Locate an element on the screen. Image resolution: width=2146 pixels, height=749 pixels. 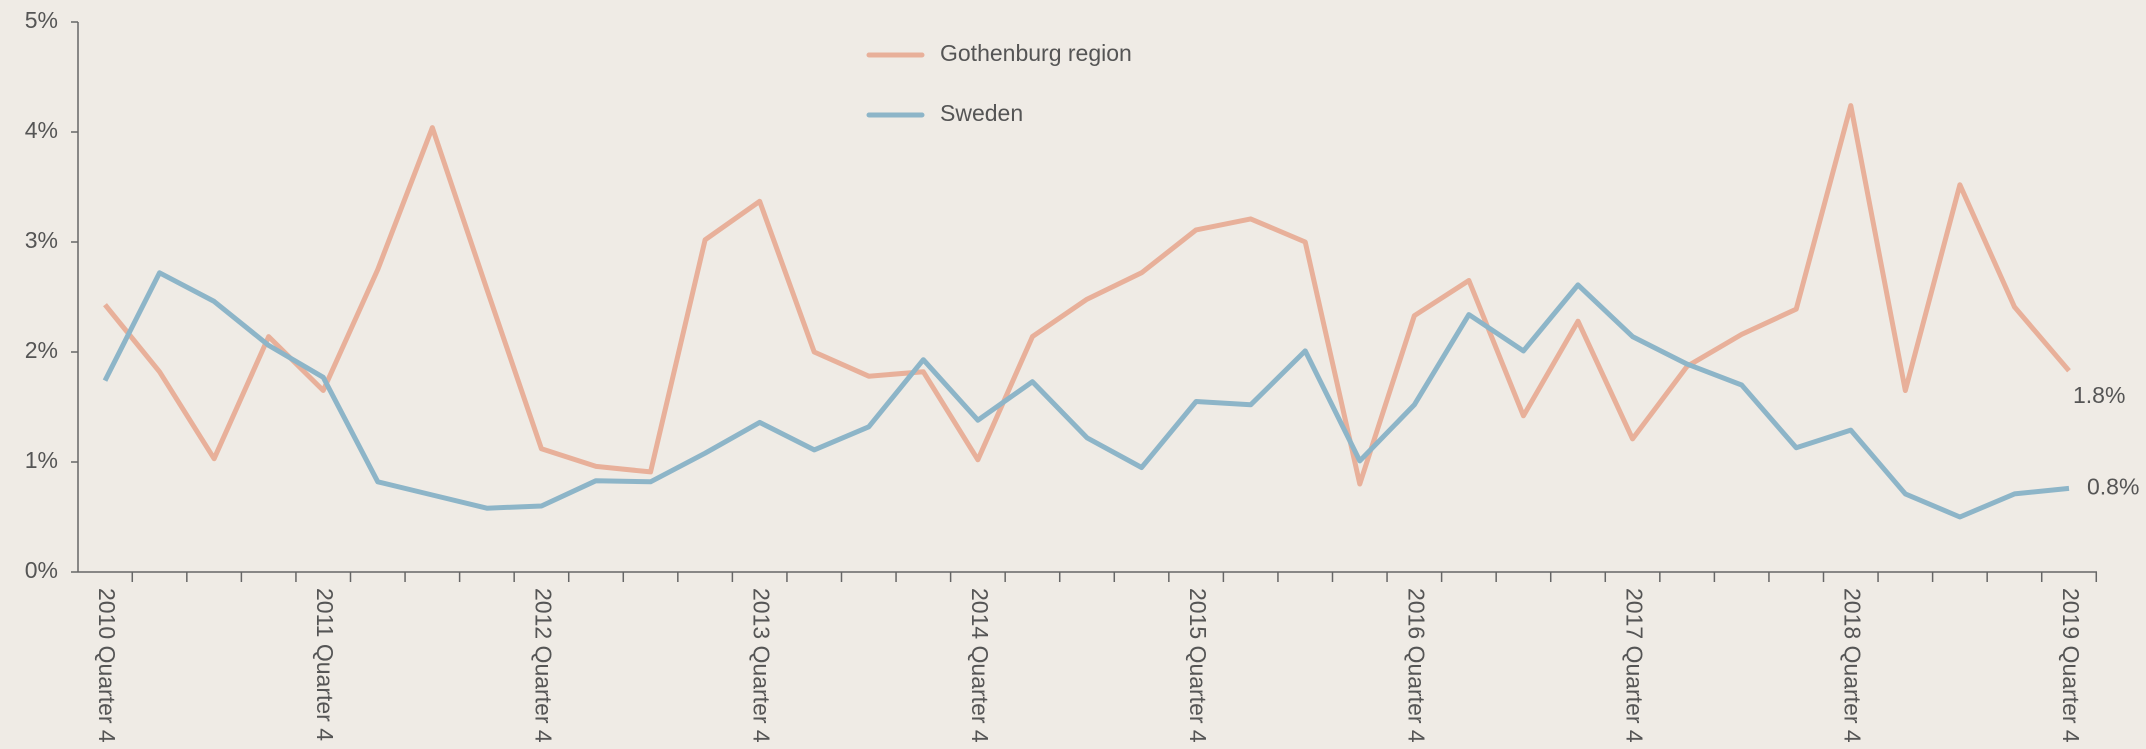
x-tick-label: 2017 Quarter 4 is located at coordinates (1634, 665).